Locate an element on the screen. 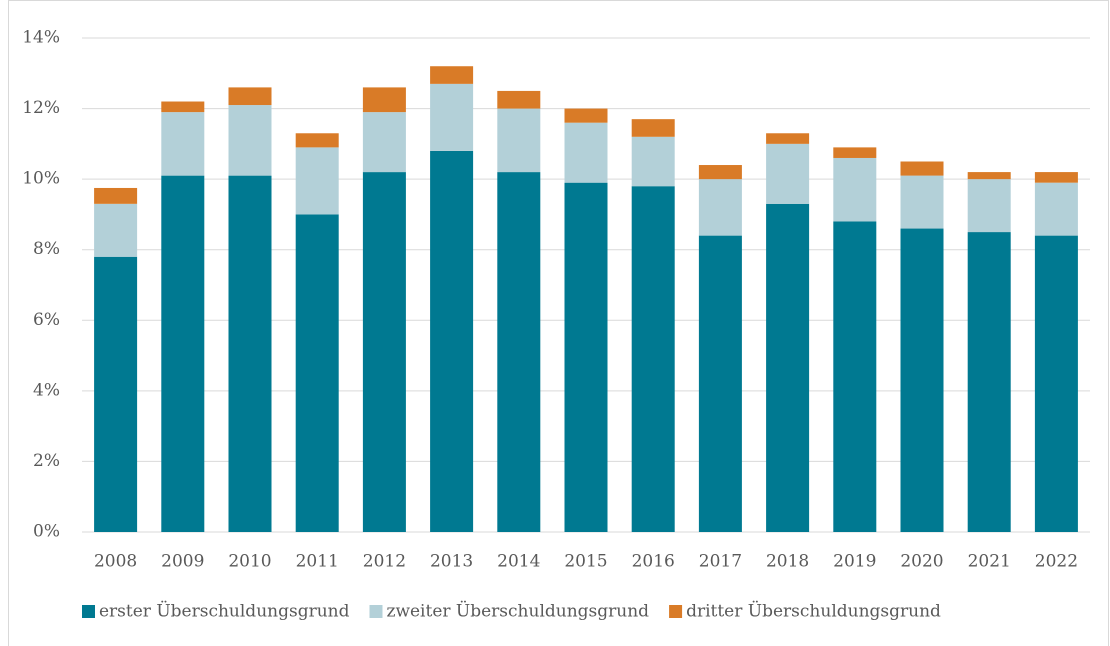 The height and width of the screenshot is (646, 1110). y-tick-label: 0% is located at coordinates (46, 532).